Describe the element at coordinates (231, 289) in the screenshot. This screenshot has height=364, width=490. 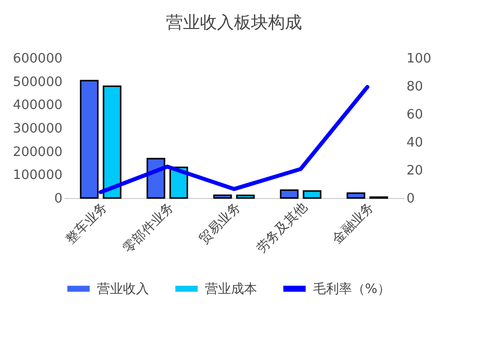
I see `legend-label: 营业成本` at that location.